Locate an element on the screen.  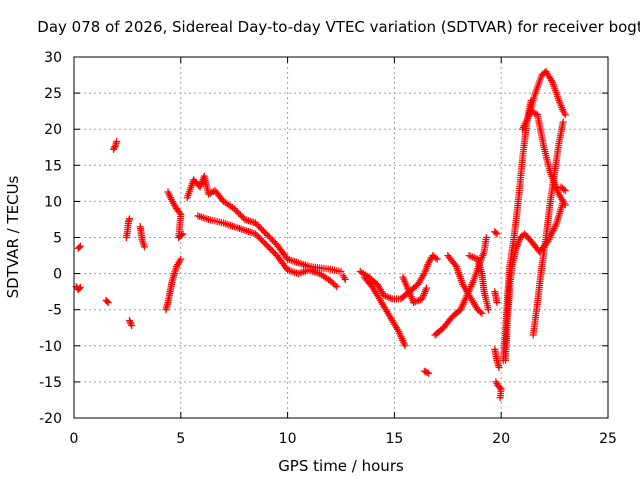
x-tick-label: 10 is located at coordinates (288, 439).